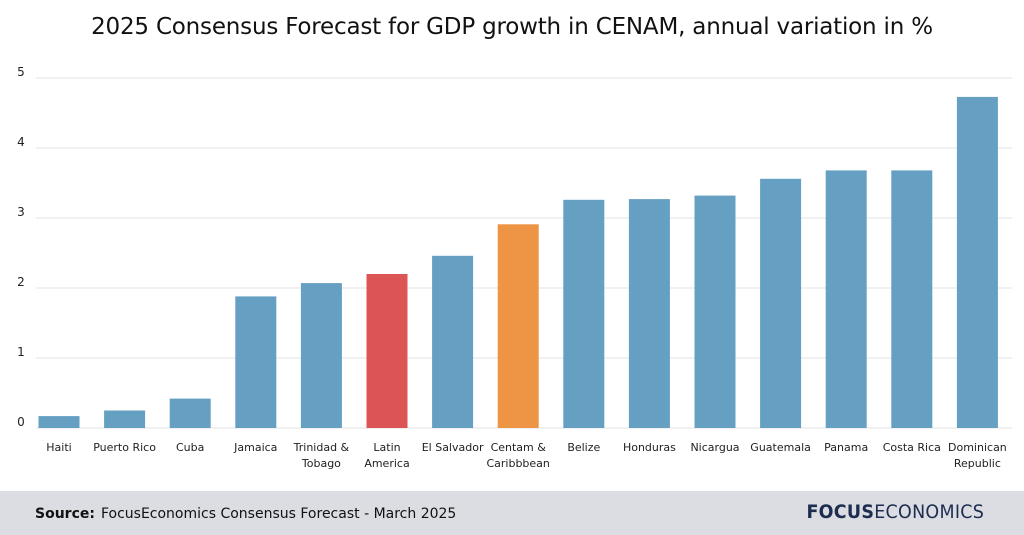  Describe the element at coordinates (977, 262) in the screenshot. I see `bar-dominican-republic` at that location.